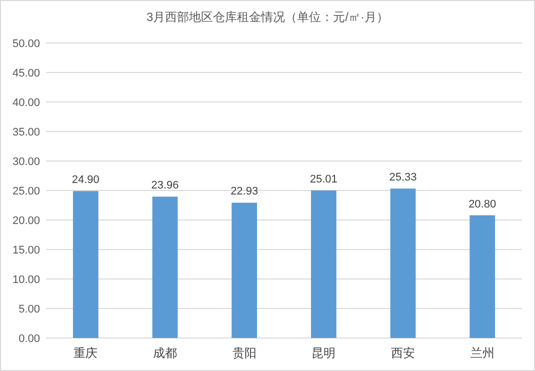 This screenshot has height=371, width=535. Describe the element at coordinates (26, 74) in the screenshot. I see `y-tick-label: 45.00` at that location.